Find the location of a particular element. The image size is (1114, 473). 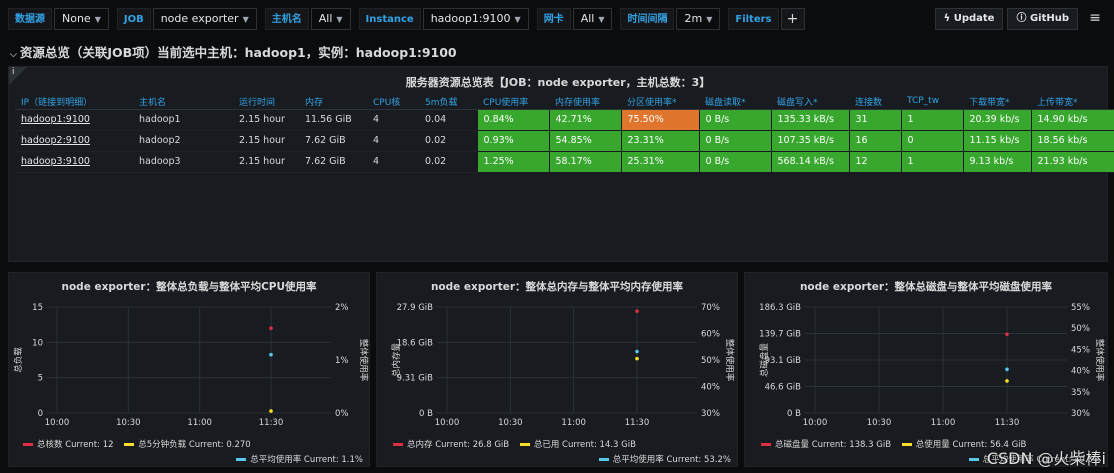

y-left-tick: 27.9 GiB is located at coordinates (415, 308).